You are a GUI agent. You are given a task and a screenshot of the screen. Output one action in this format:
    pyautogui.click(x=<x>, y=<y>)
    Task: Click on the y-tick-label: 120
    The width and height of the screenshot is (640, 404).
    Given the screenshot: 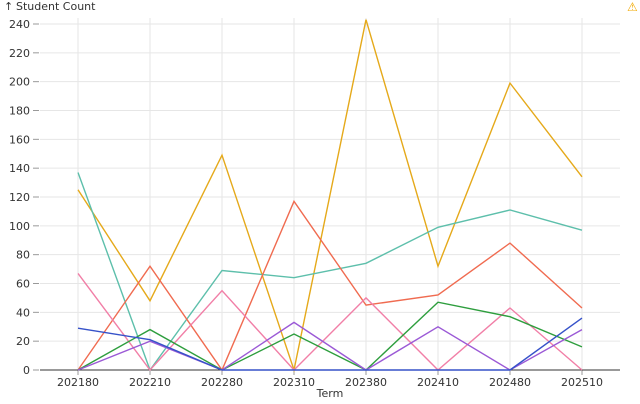 What is the action you would take?
    pyautogui.click(x=19, y=197)
    